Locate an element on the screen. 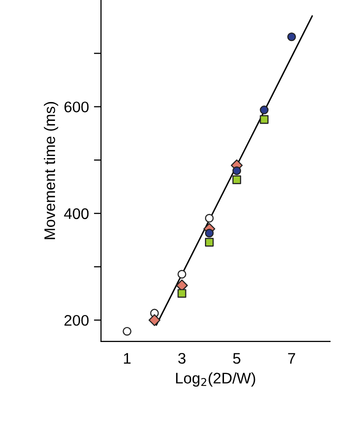  y-tick-label: 400 is located at coordinates (76, 214).